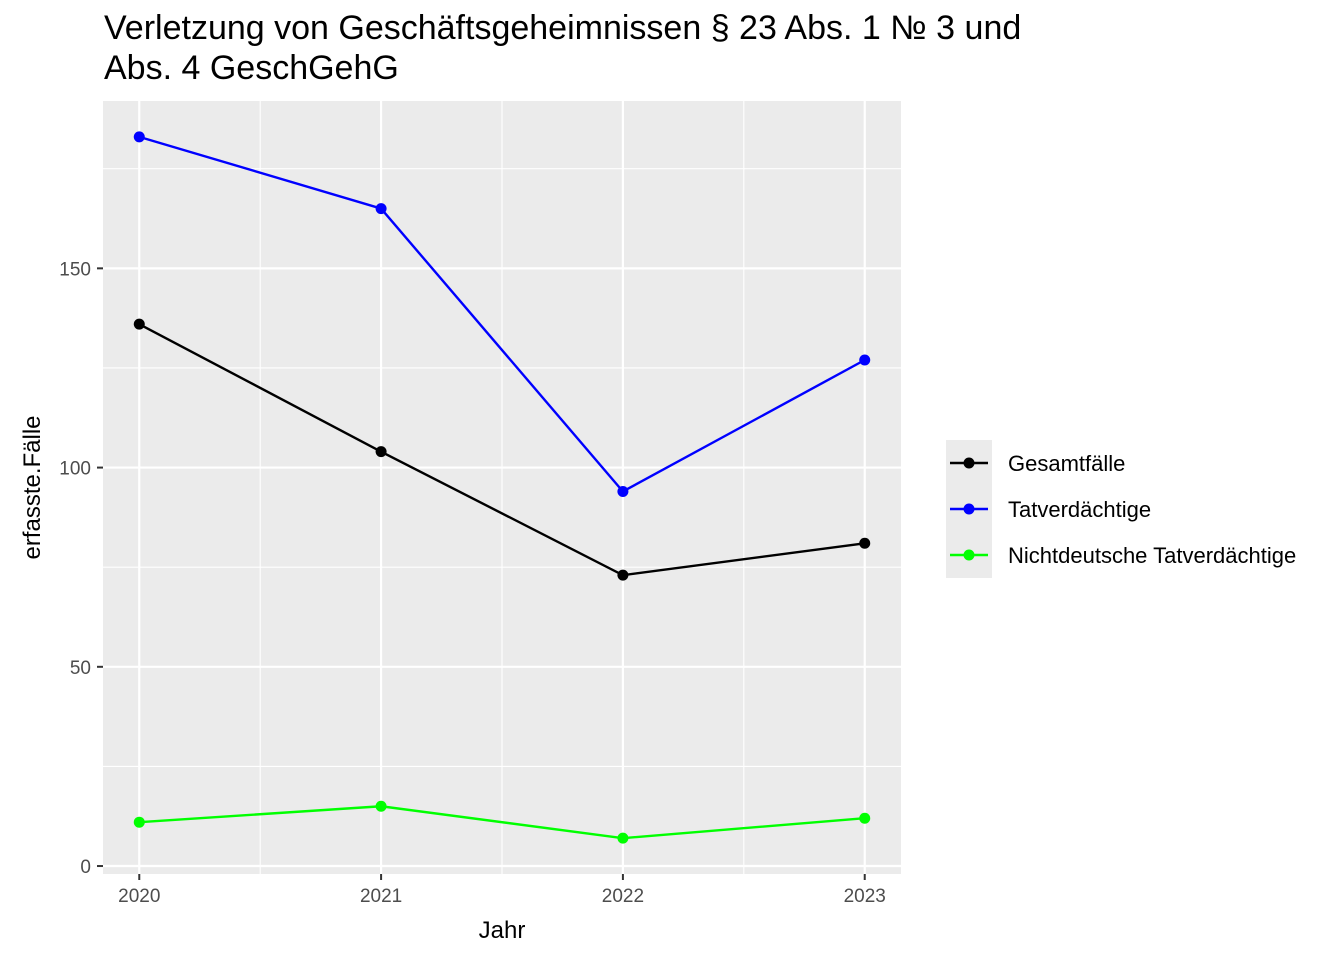 The height and width of the screenshot is (960, 1344). I want to click on x-axis-label: Jahr, so click(502, 930).